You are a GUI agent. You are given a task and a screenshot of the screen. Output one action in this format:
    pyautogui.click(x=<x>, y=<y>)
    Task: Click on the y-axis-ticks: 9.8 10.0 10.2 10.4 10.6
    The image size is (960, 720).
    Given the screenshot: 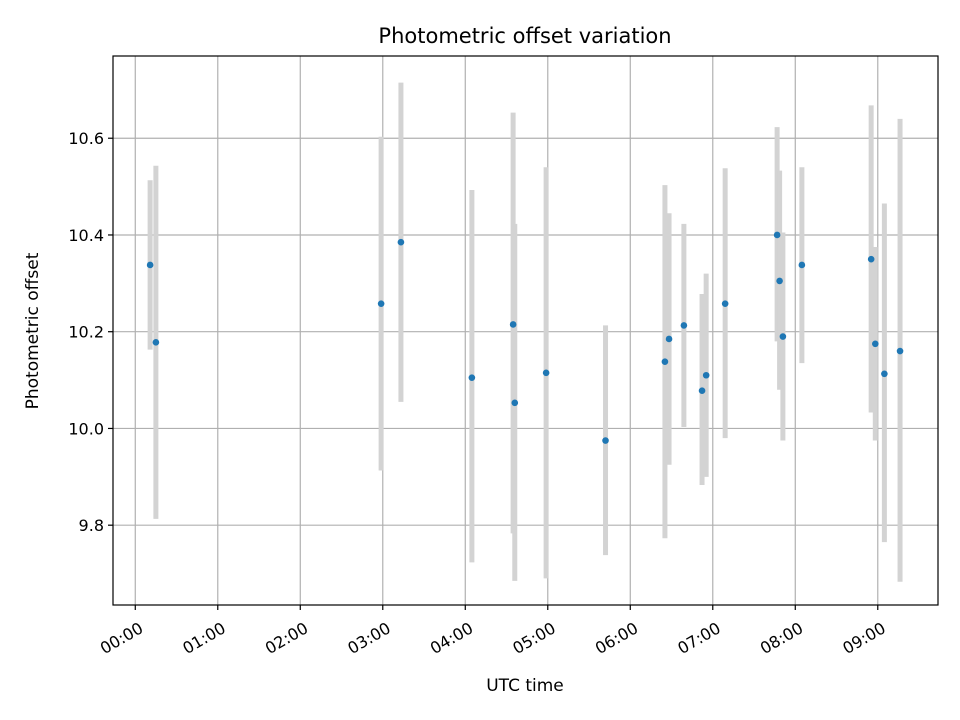 What is the action you would take?
    pyautogui.click(x=90, y=332)
    